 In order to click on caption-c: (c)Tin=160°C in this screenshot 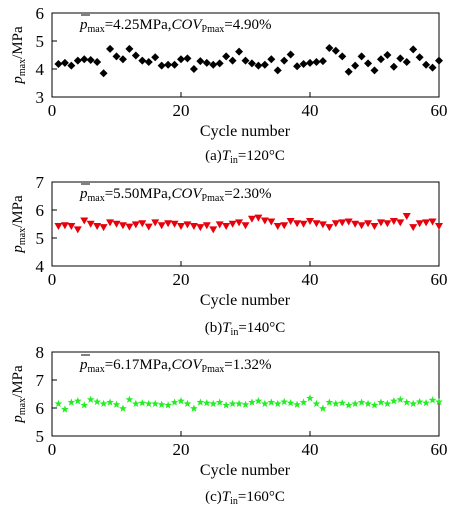, I will do `click(245, 498)`.